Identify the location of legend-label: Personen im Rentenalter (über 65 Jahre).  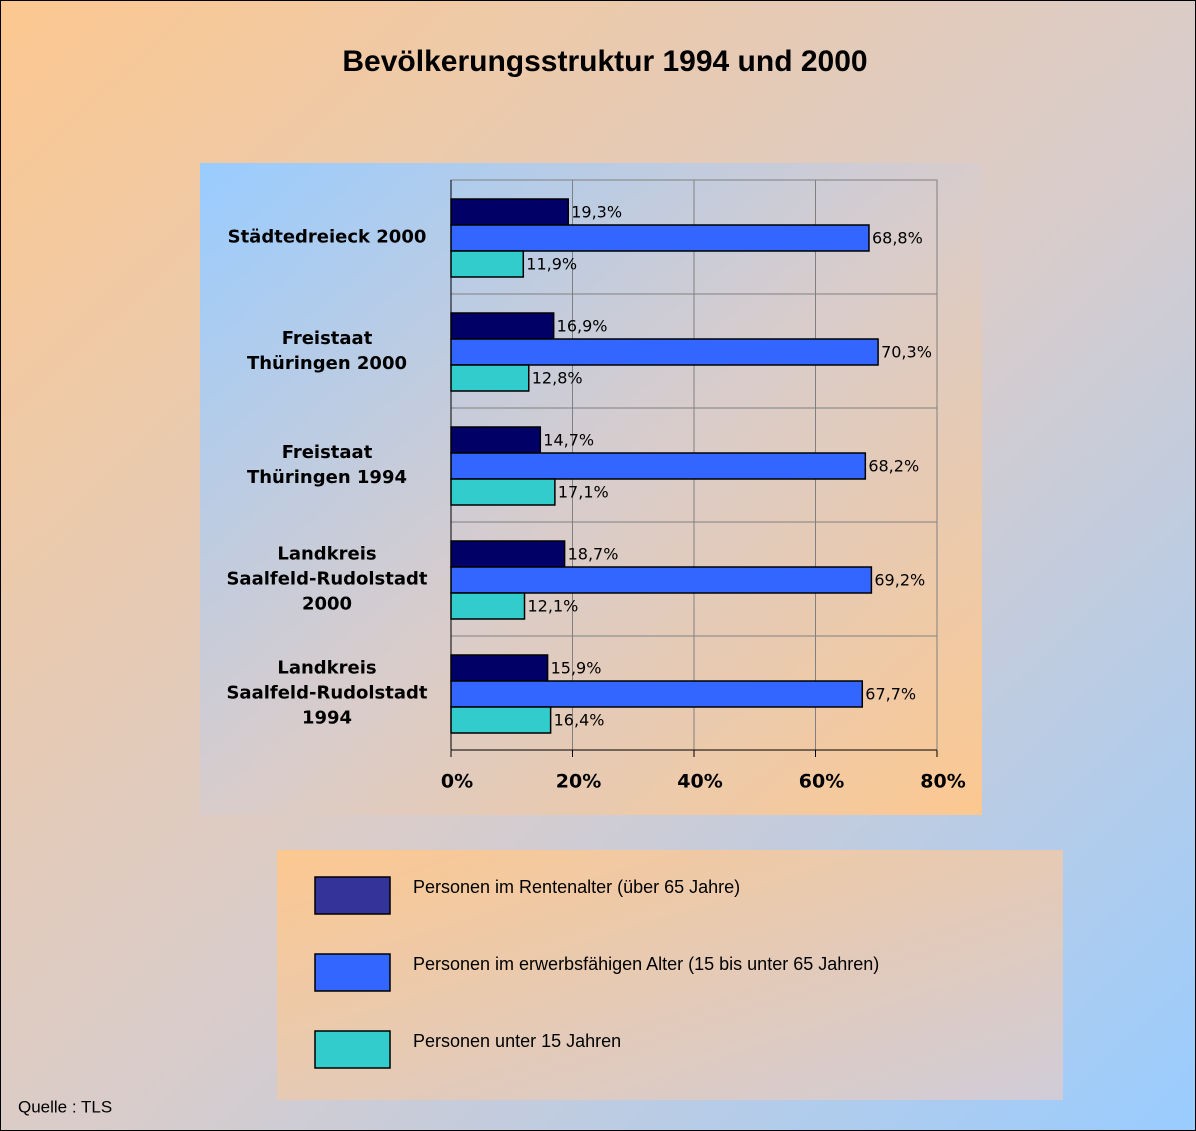
(576, 887).